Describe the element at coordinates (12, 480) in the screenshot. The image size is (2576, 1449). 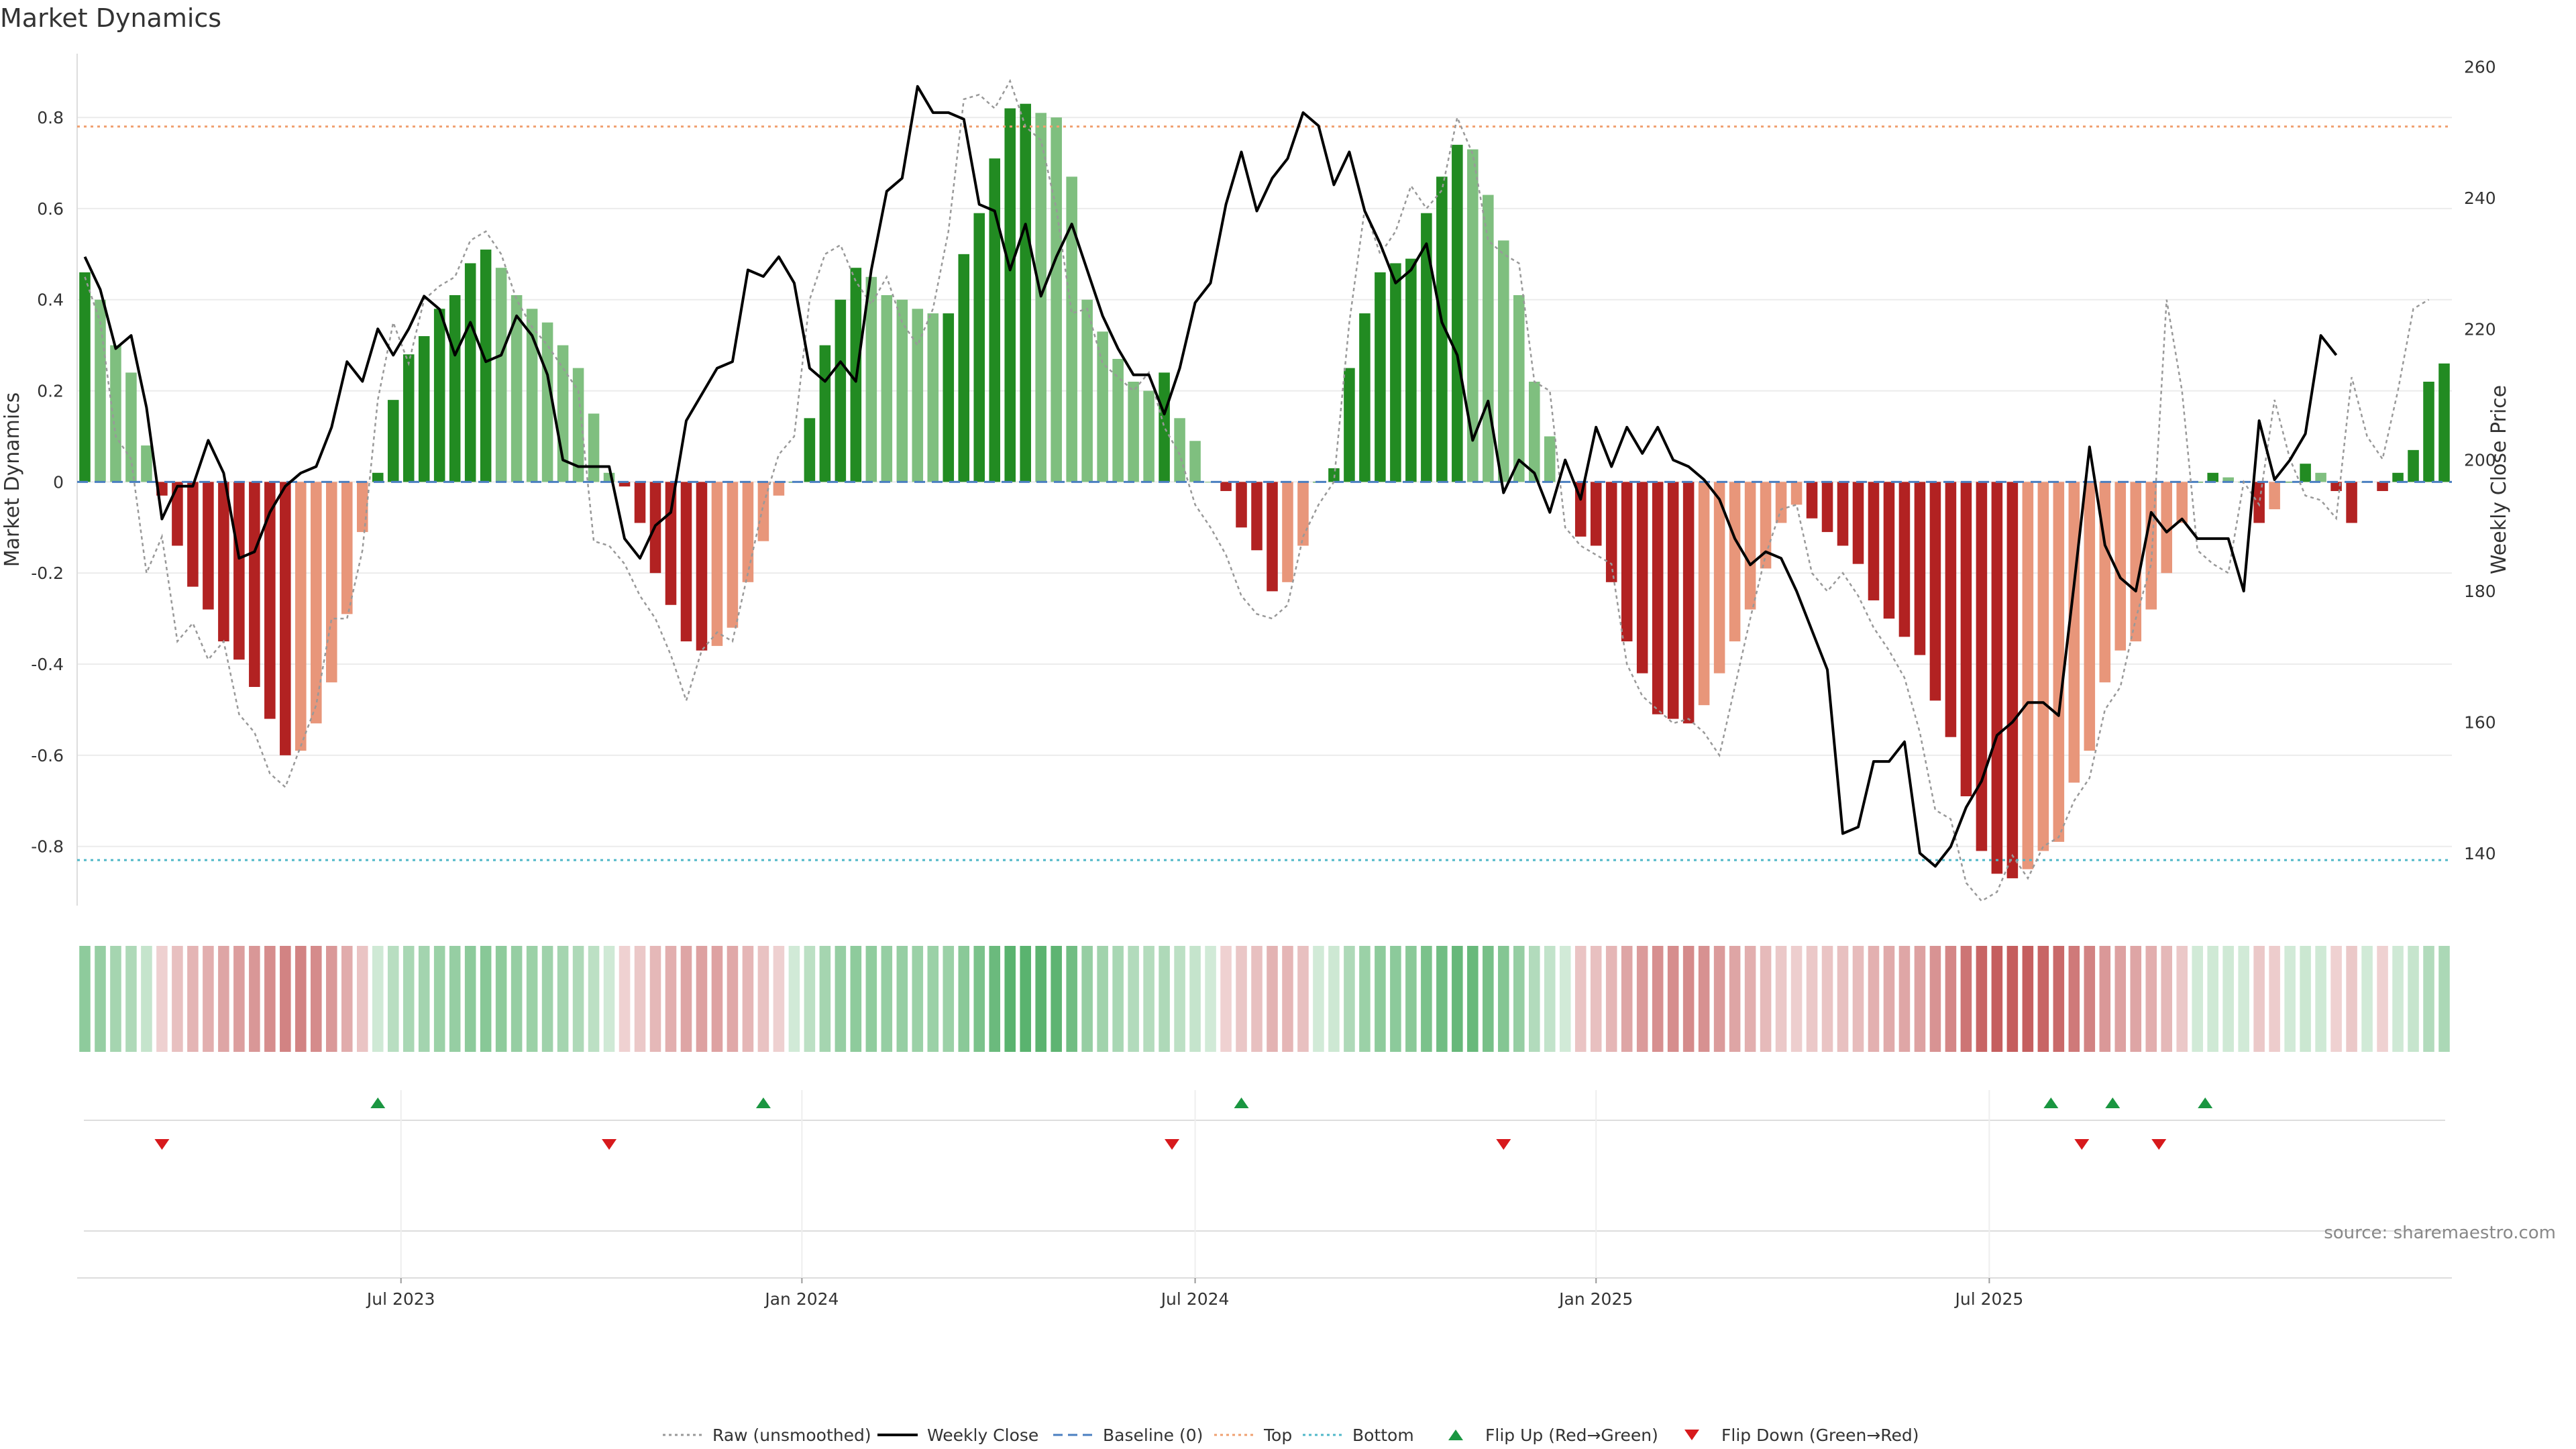
I see `y-axis-label: Market Dynamics` at that location.